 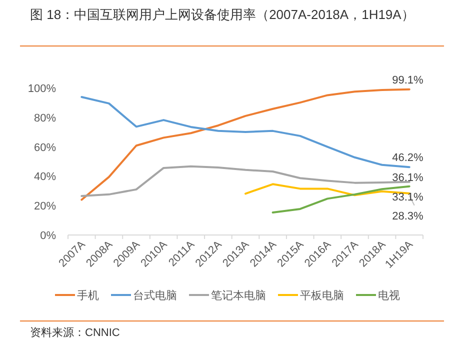 What do you see at coordinates (45, 206) in the screenshot?
I see `y-tick-label: 20%` at bounding box center [45, 206].